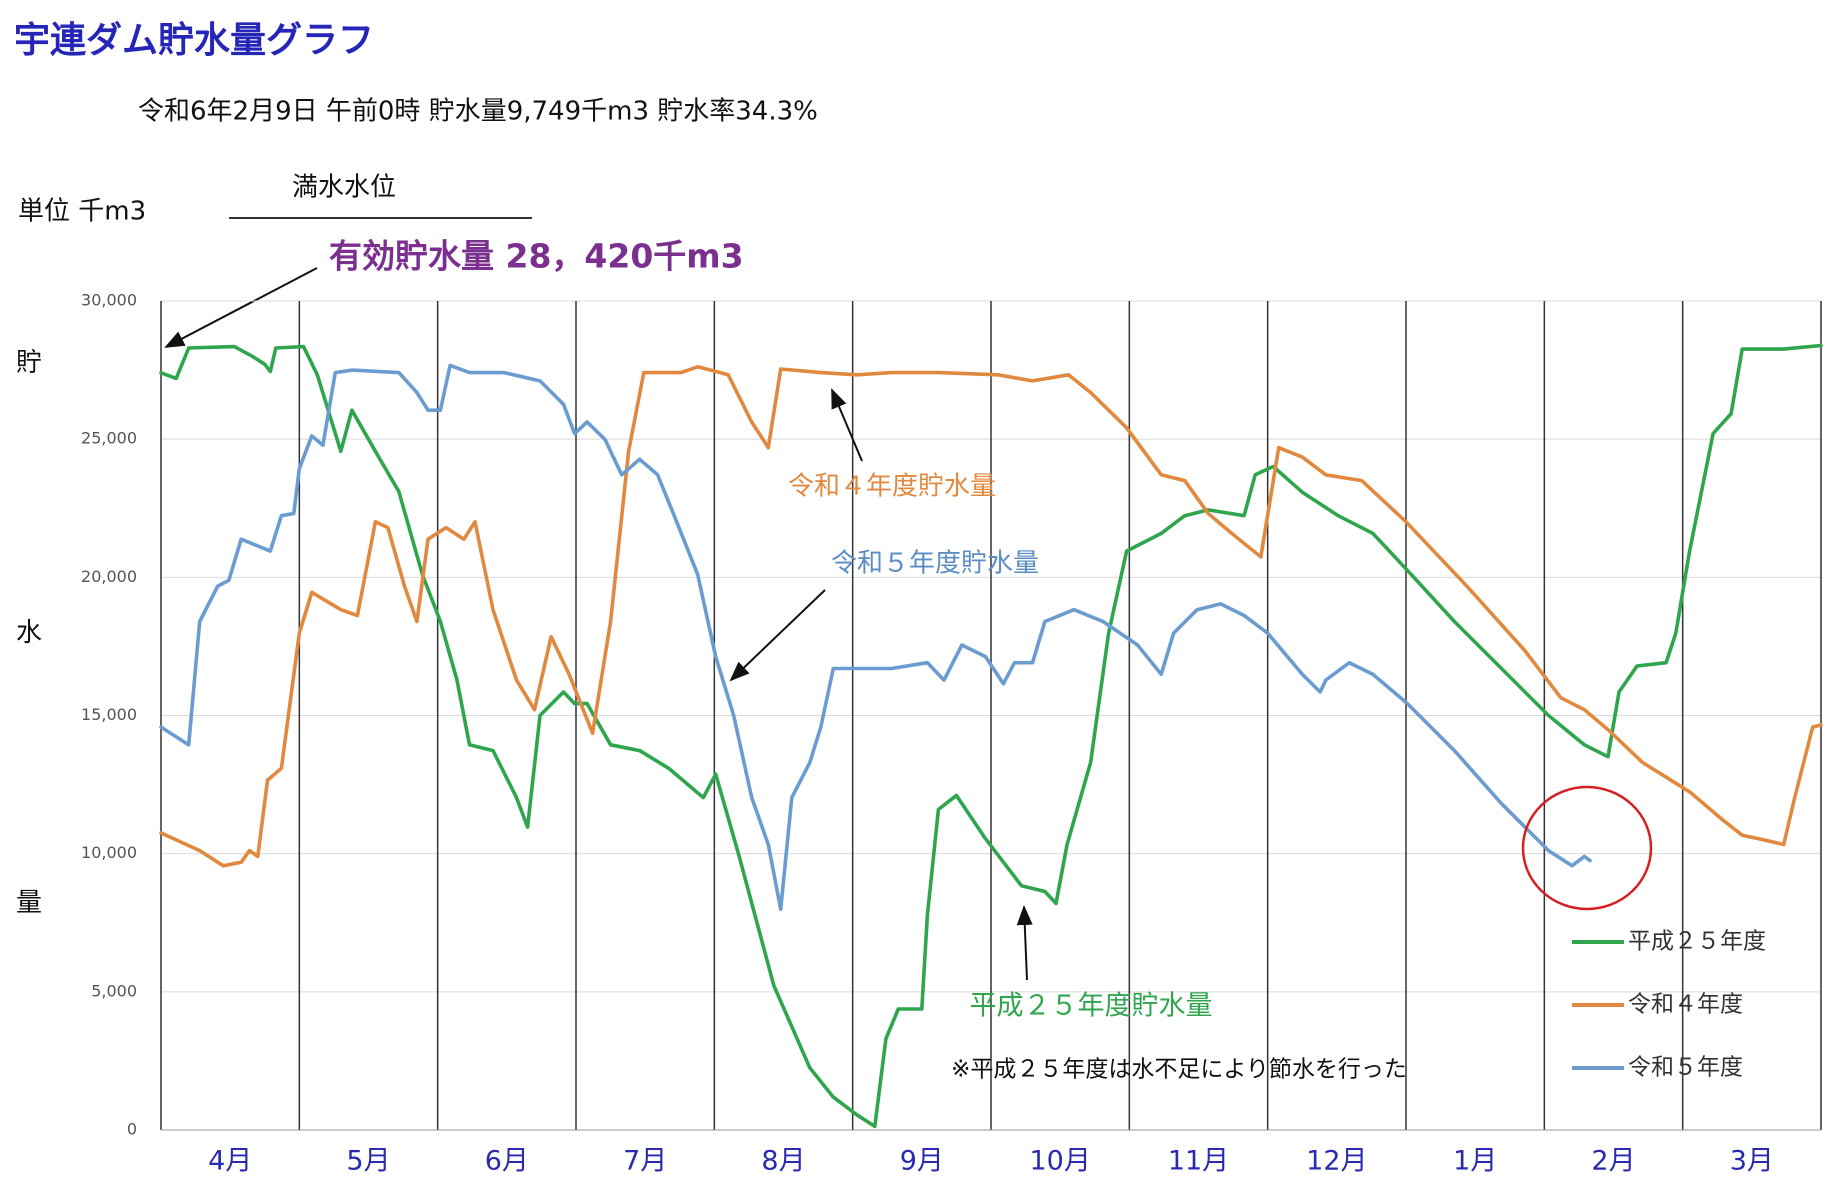 This screenshot has width=1840, height=1193. What do you see at coordinates (1059, 1161) in the screenshot?
I see `x-tick-label: 10月` at bounding box center [1059, 1161].